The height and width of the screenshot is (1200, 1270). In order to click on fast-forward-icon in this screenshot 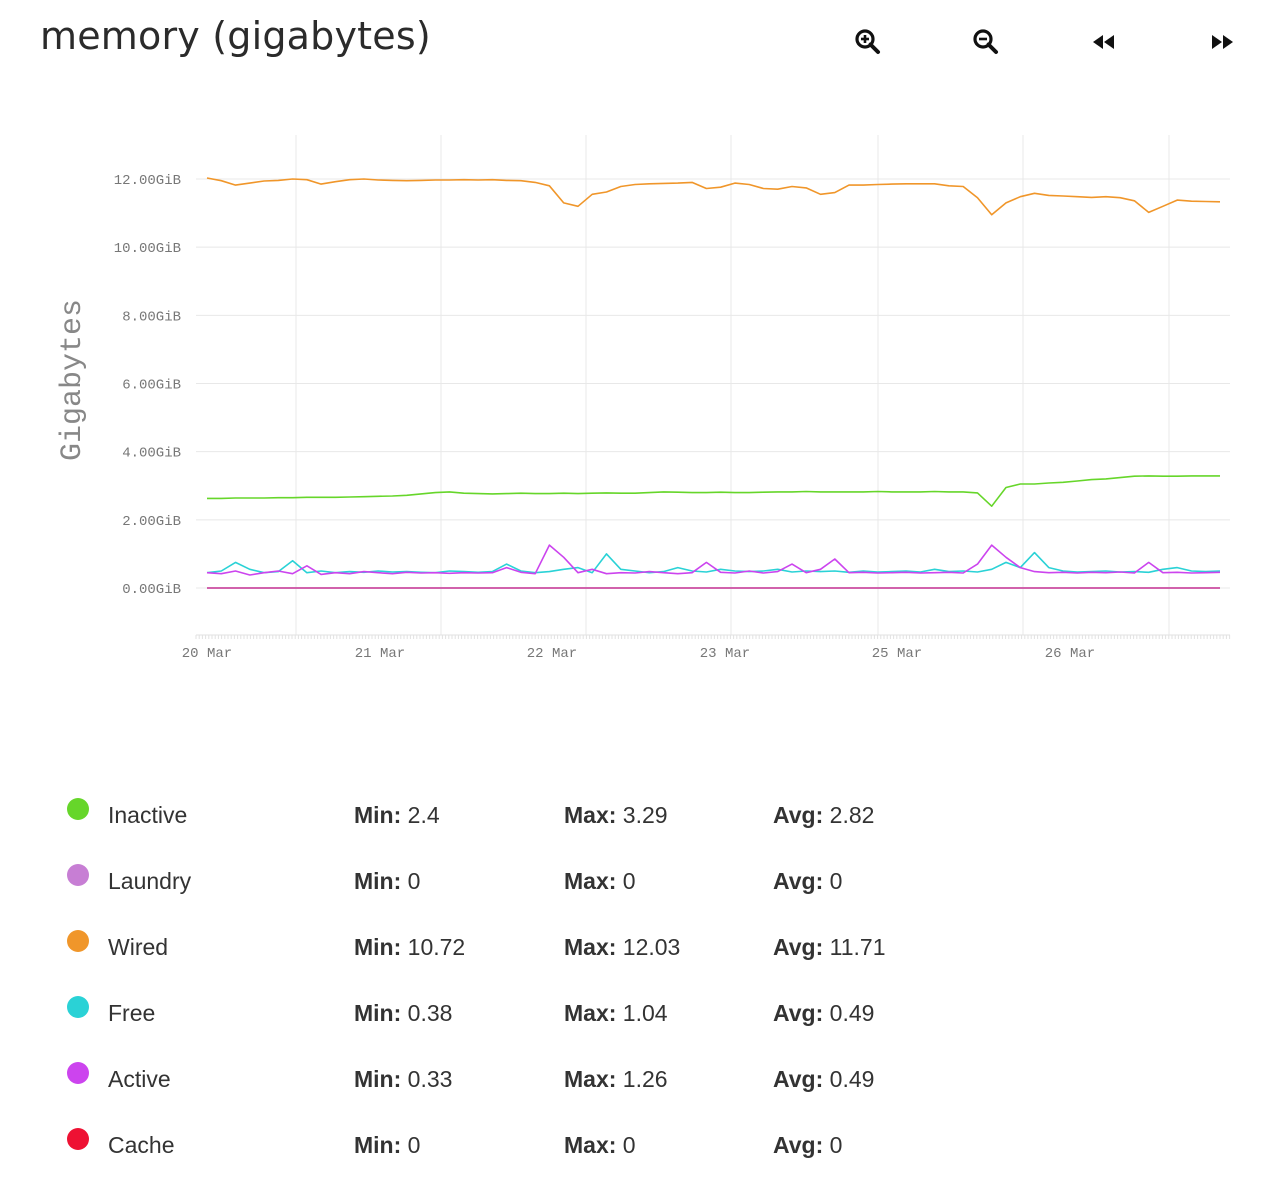, I will do `click(1222, 42)`.